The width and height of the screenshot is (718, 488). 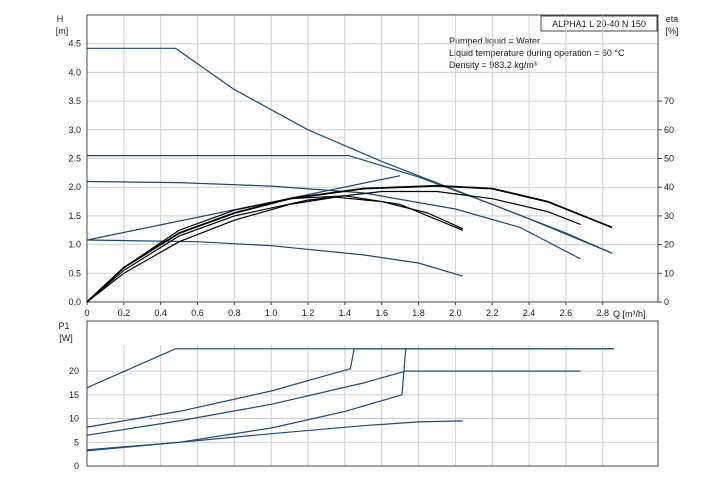 I want to click on y2-tick-label: 20, so click(x=669, y=245).